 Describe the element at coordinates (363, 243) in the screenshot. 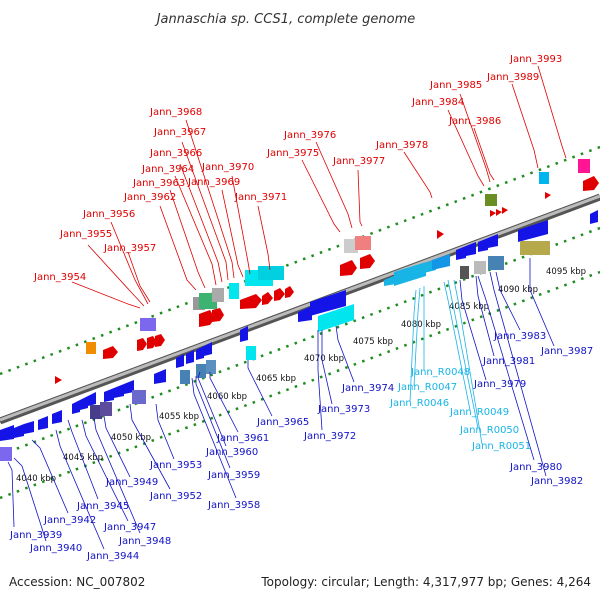

I see `gene-box-pink` at that location.